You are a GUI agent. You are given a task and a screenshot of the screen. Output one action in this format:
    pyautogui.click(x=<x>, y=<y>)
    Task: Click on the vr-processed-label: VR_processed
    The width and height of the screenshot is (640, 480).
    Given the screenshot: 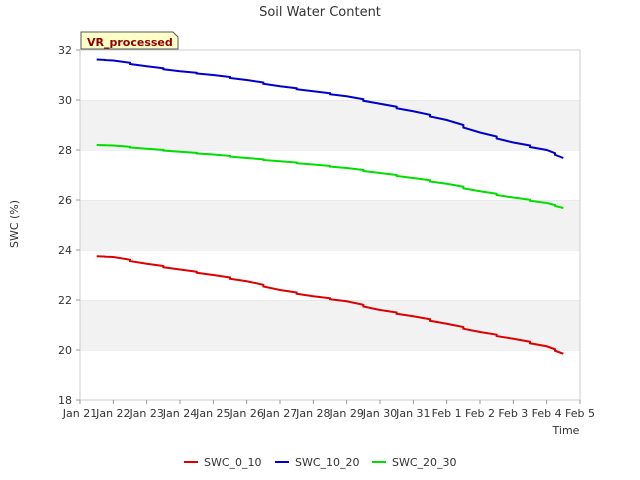 What is the action you would take?
    pyautogui.click(x=130, y=42)
    